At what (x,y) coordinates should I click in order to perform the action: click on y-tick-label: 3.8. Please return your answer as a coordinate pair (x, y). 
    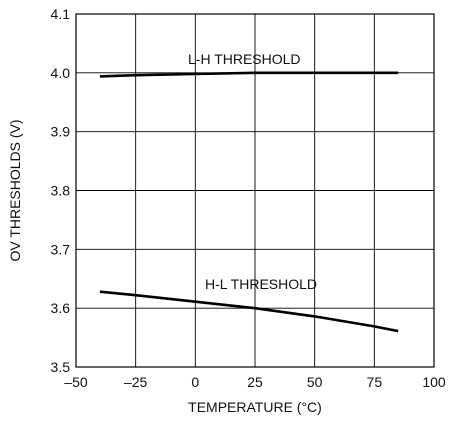
    Looking at the image, I should click on (61, 191).